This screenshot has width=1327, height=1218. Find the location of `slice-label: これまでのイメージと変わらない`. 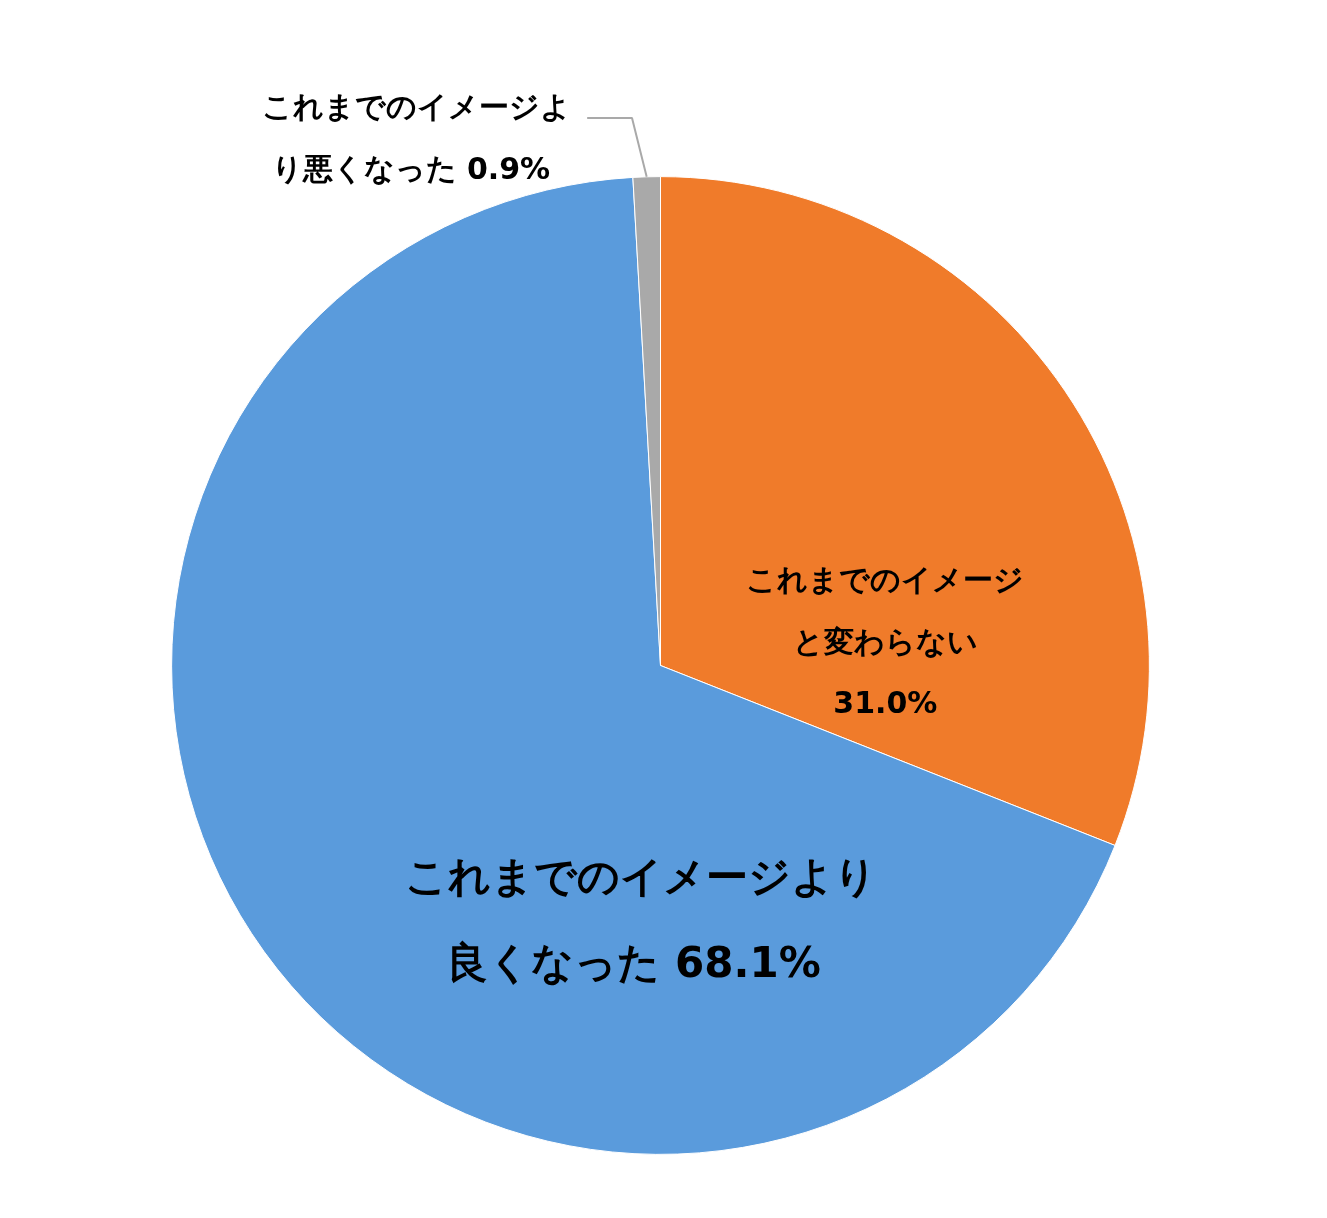

slice-label: これまでのイメージと変わらない is located at coordinates (885, 610).